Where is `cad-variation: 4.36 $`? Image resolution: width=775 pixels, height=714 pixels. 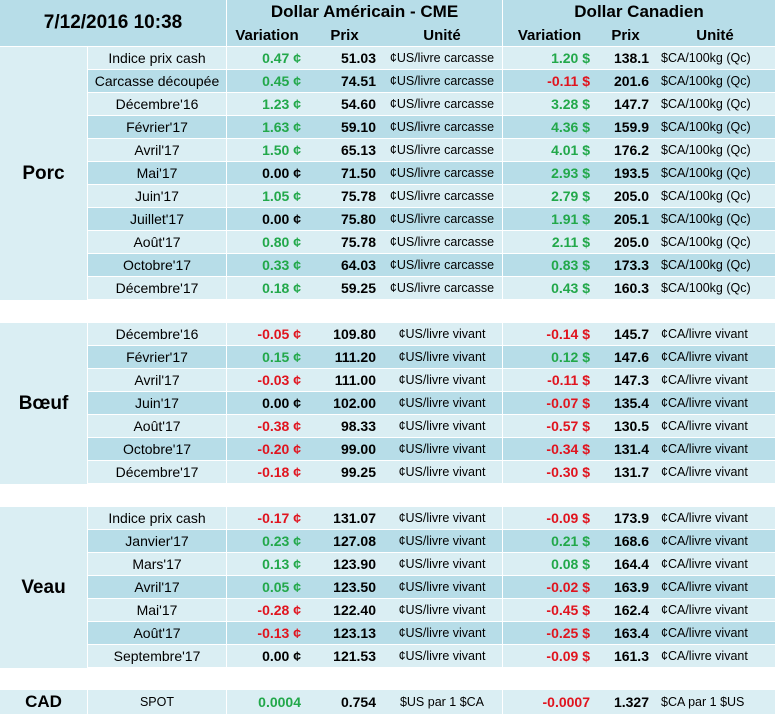 cad-variation: 4.36 $ is located at coordinates (549, 127).